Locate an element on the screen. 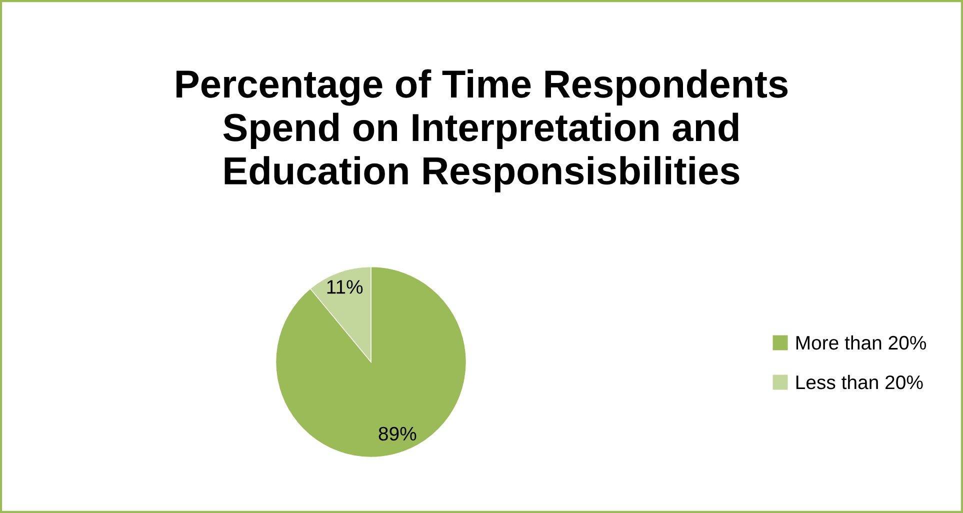 This screenshot has height=513, width=963. data-label: 11% is located at coordinates (345, 287).